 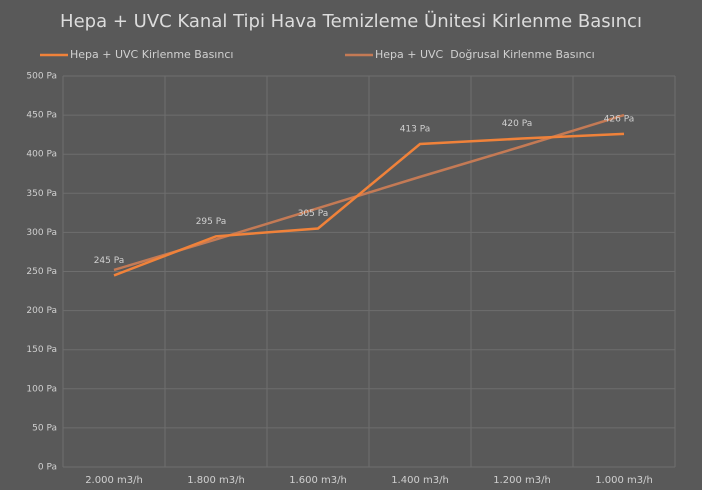 What do you see at coordinates (415, 130) in the screenshot?
I see `data-label: 413 Pa` at bounding box center [415, 130].